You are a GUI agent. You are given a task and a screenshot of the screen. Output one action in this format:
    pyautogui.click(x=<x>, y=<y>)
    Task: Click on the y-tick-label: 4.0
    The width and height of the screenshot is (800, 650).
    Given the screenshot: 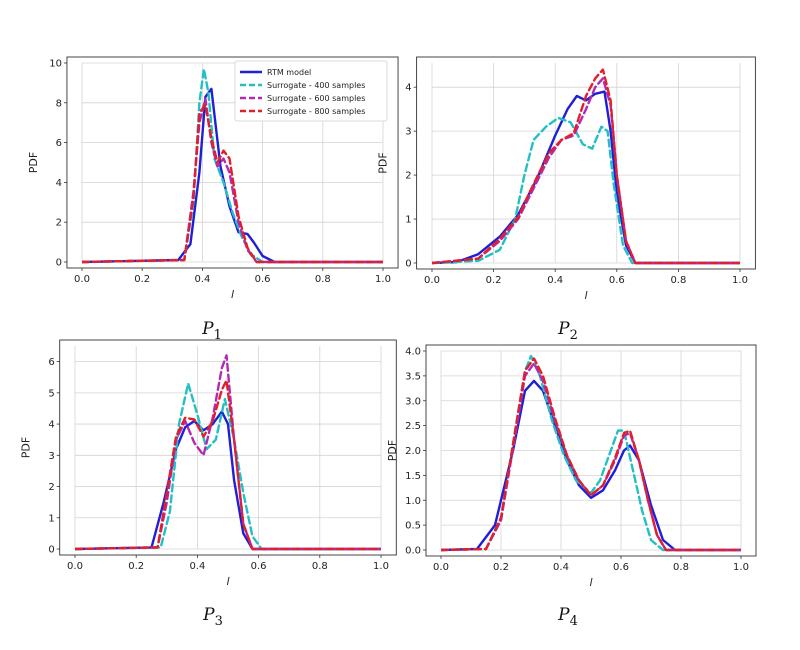 What is the action you would take?
    pyautogui.click(x=413, y=352)
    